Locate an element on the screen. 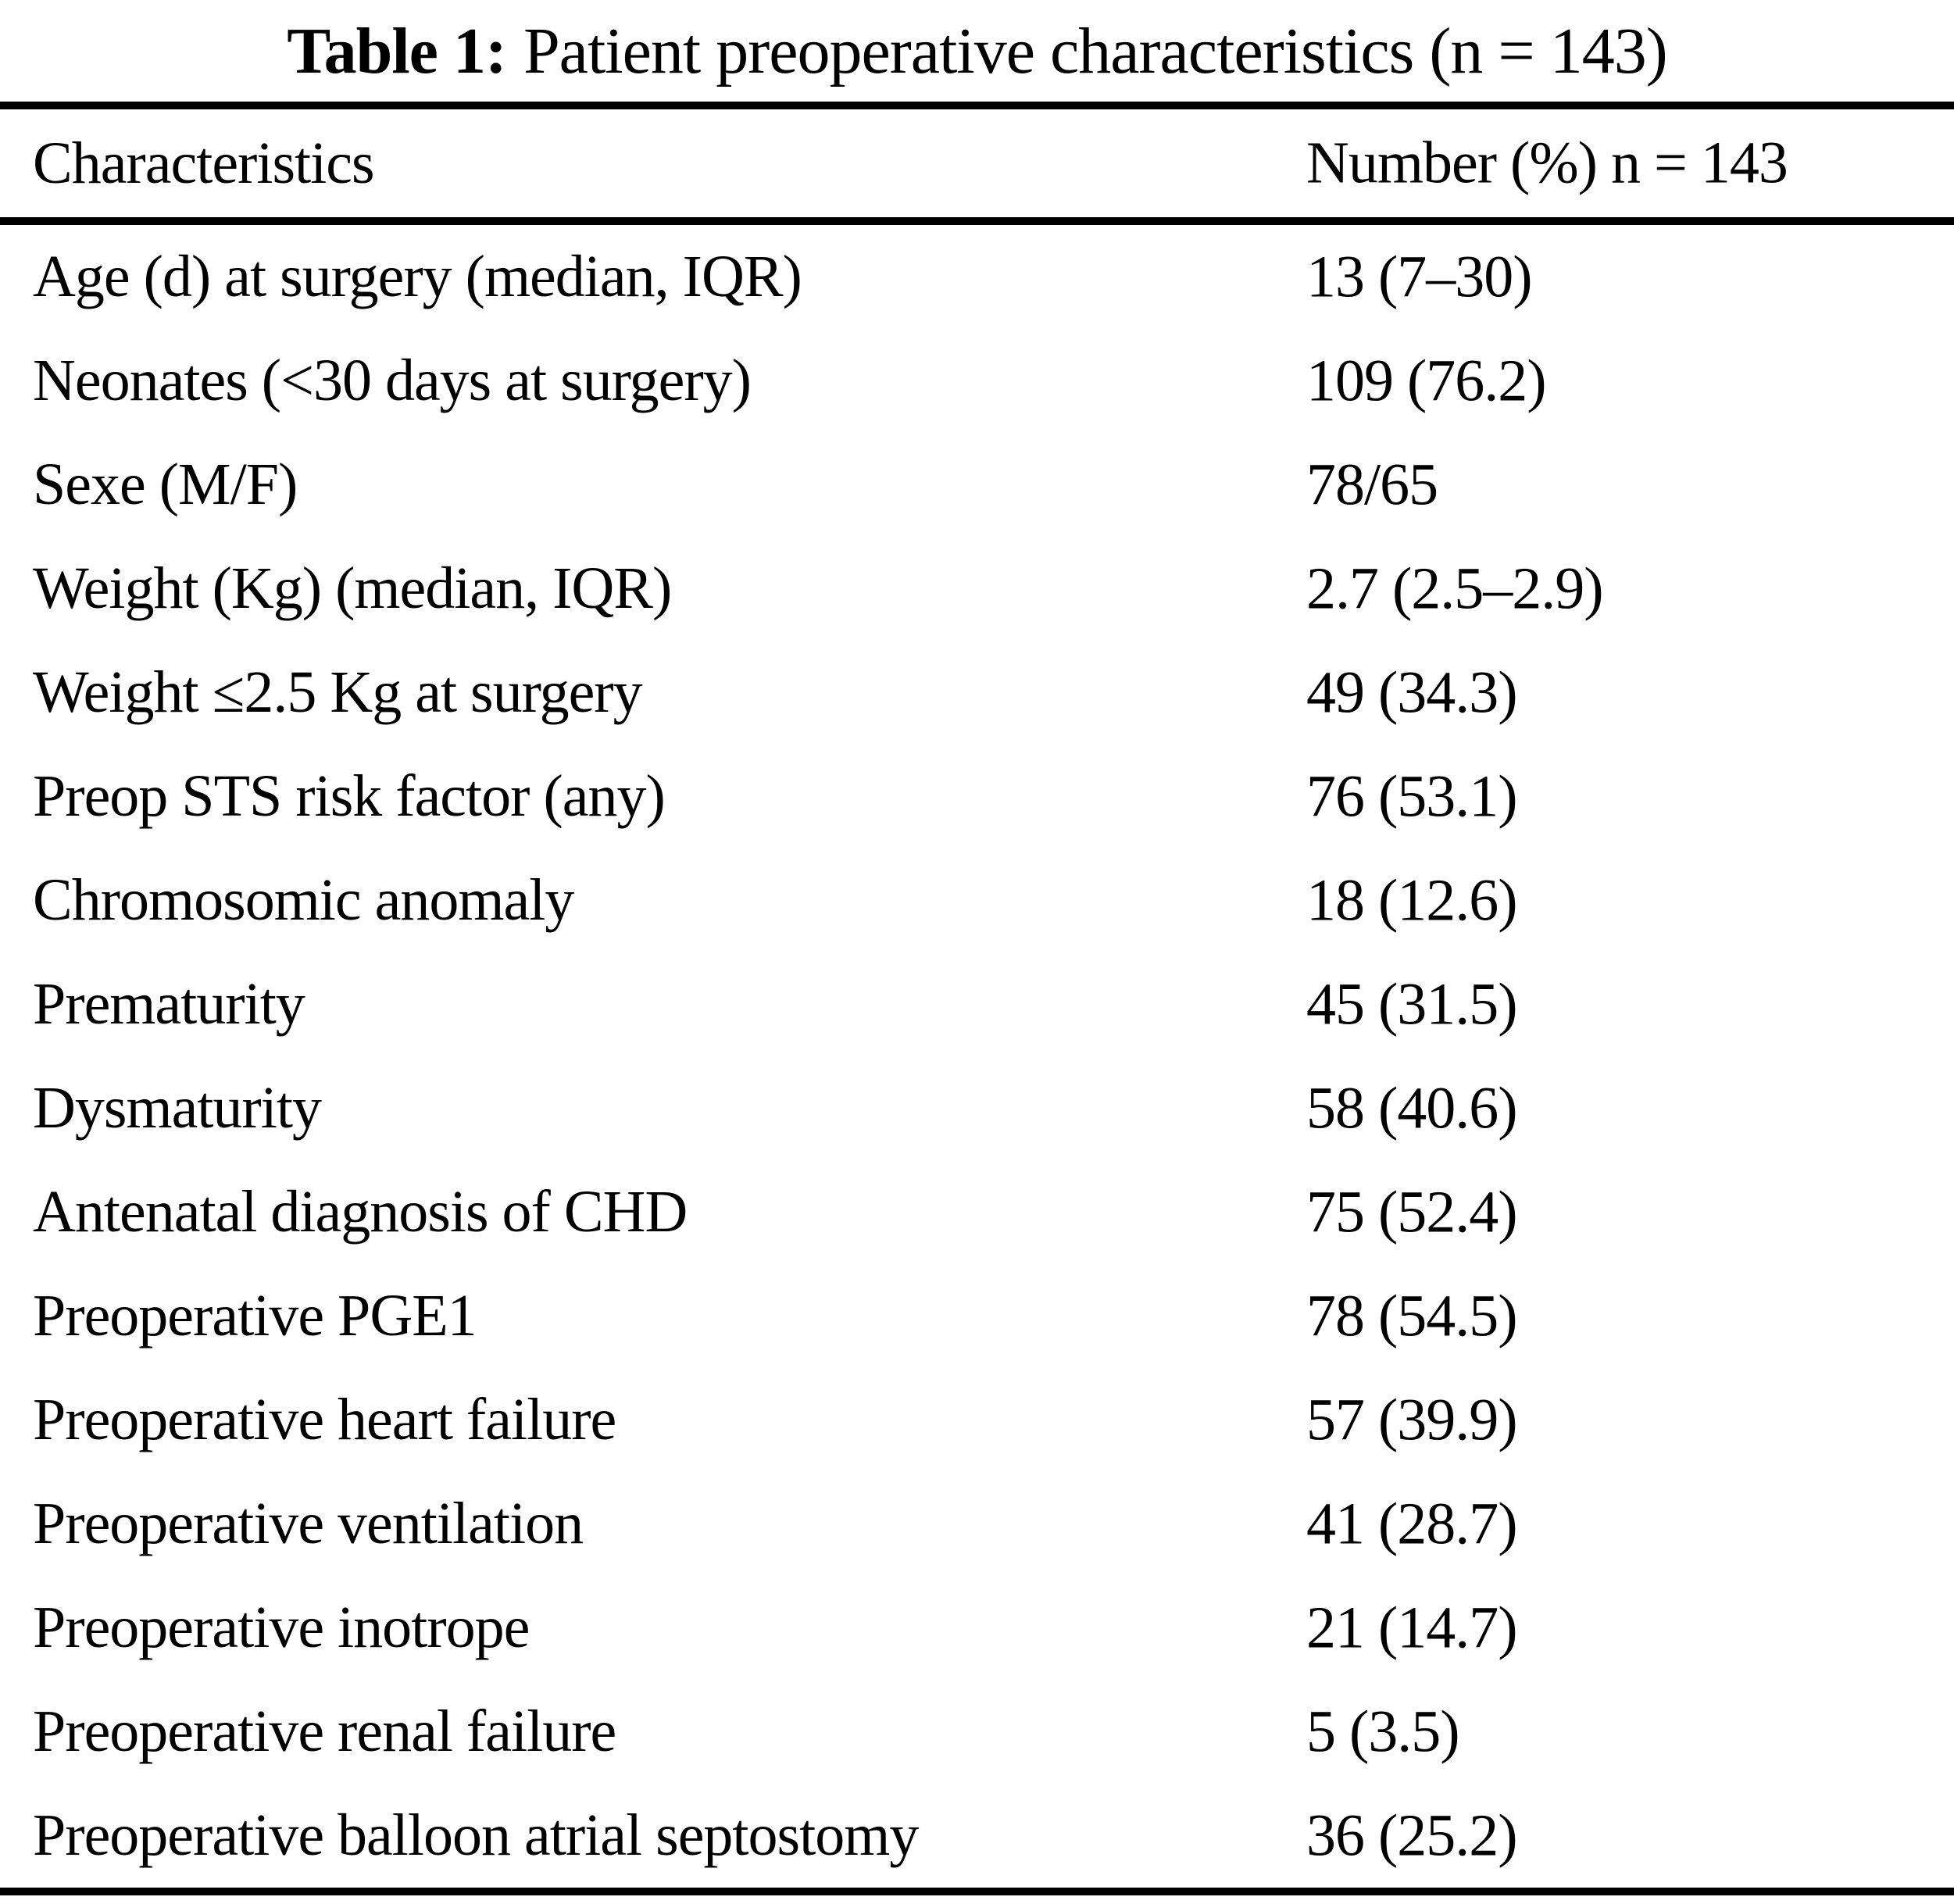  table-row: Preoperative inotrope 21 (14.7) is located at coordinates (977, 1628).